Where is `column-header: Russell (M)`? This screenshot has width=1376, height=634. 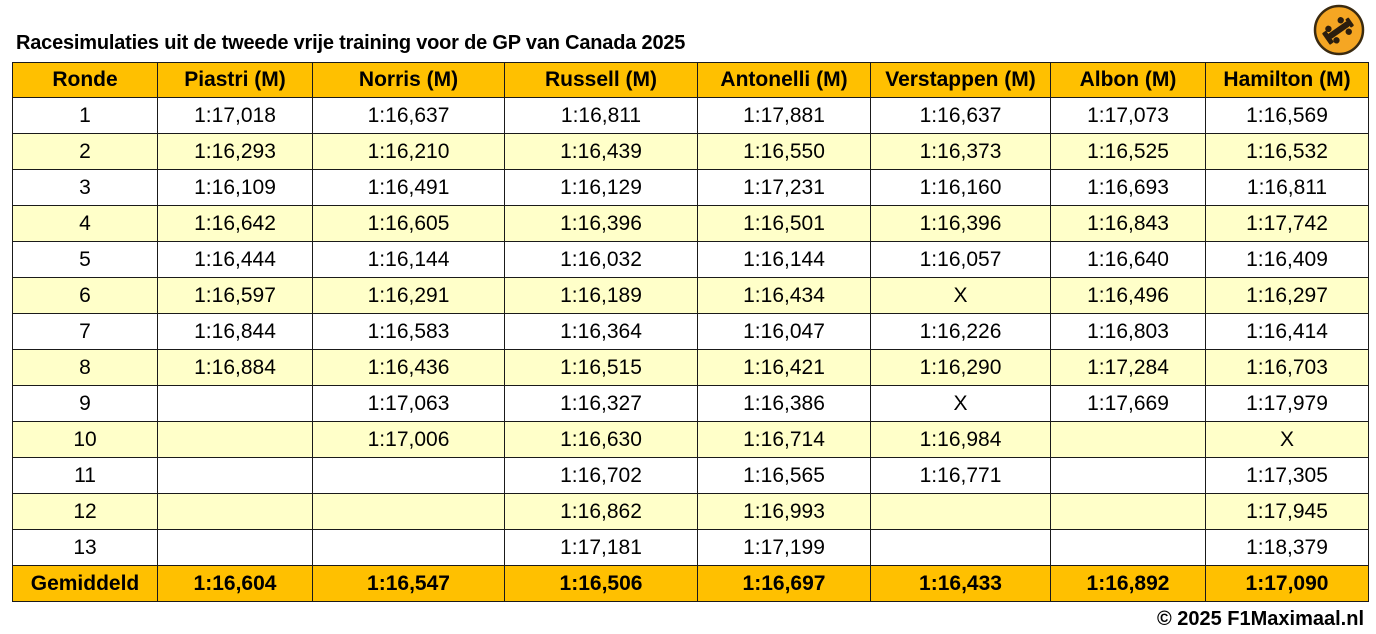 column-header: Russell (M) is located at coordinates (601, 80).